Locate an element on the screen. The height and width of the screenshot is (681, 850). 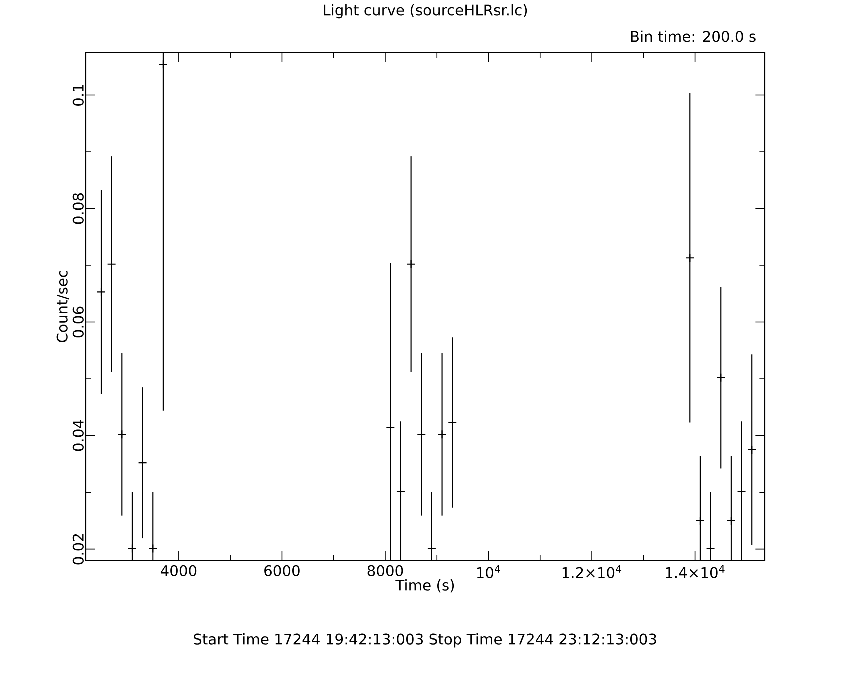
y-tick-label: 0.08 is located at coordinates (78, 209).